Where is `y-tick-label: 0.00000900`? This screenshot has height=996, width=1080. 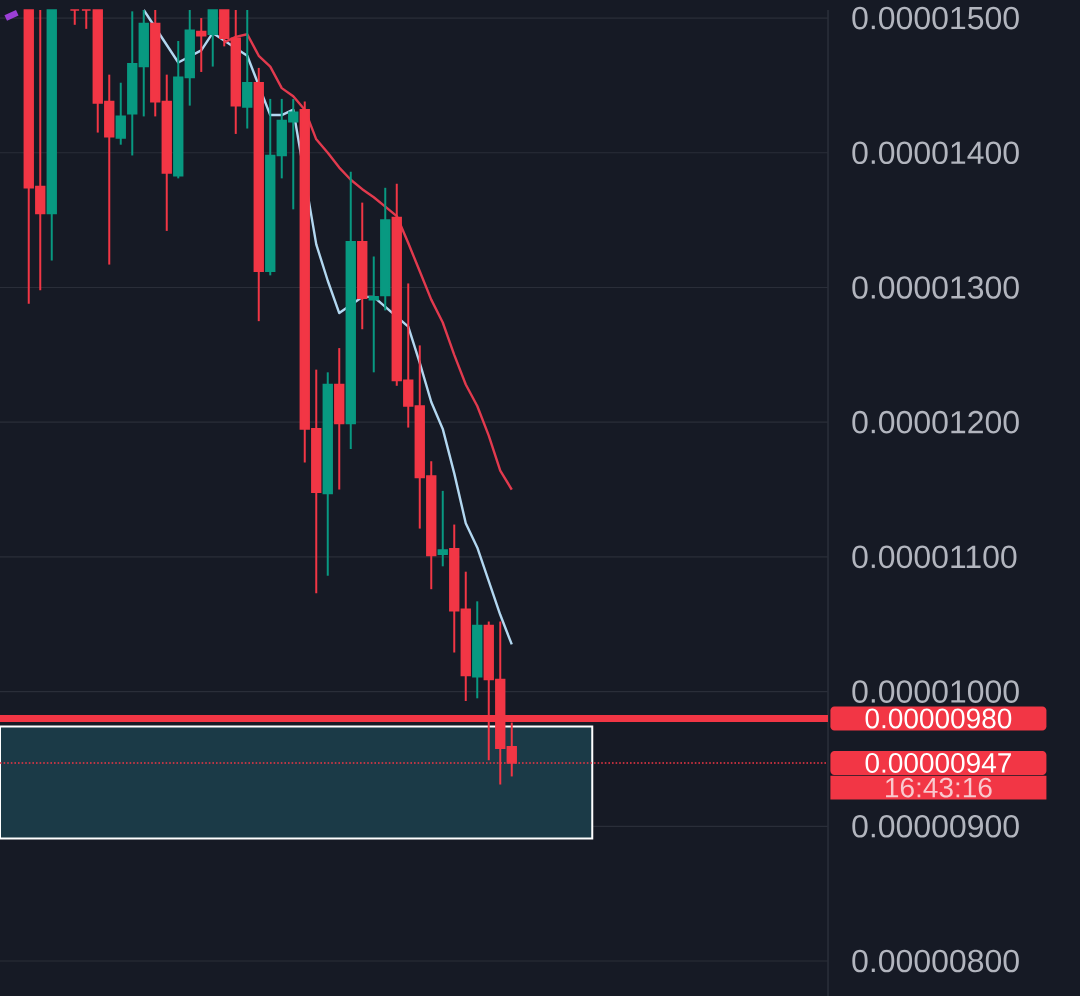
y-tick-label: 0.00000900 is located at coordinates (935, 826).